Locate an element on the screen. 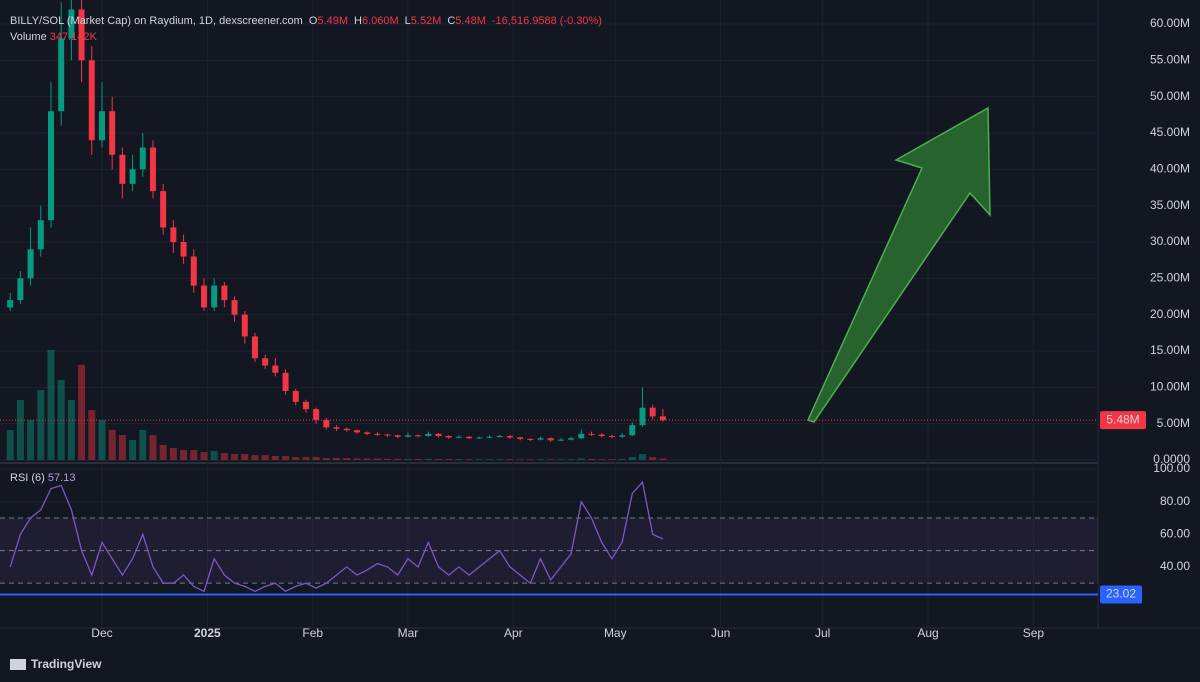 This screenshot has width=1200, height=682. x-tick-label: May is located at coordinates (615, 633).